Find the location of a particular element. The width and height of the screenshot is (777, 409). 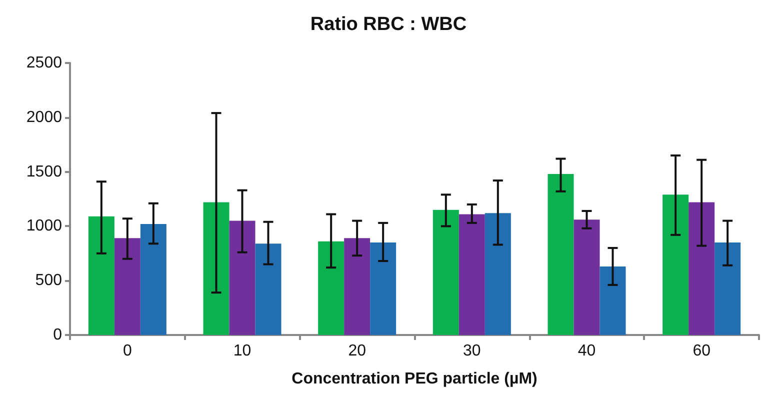

x-tick-label: 40 is located at coordinates (587, 351).